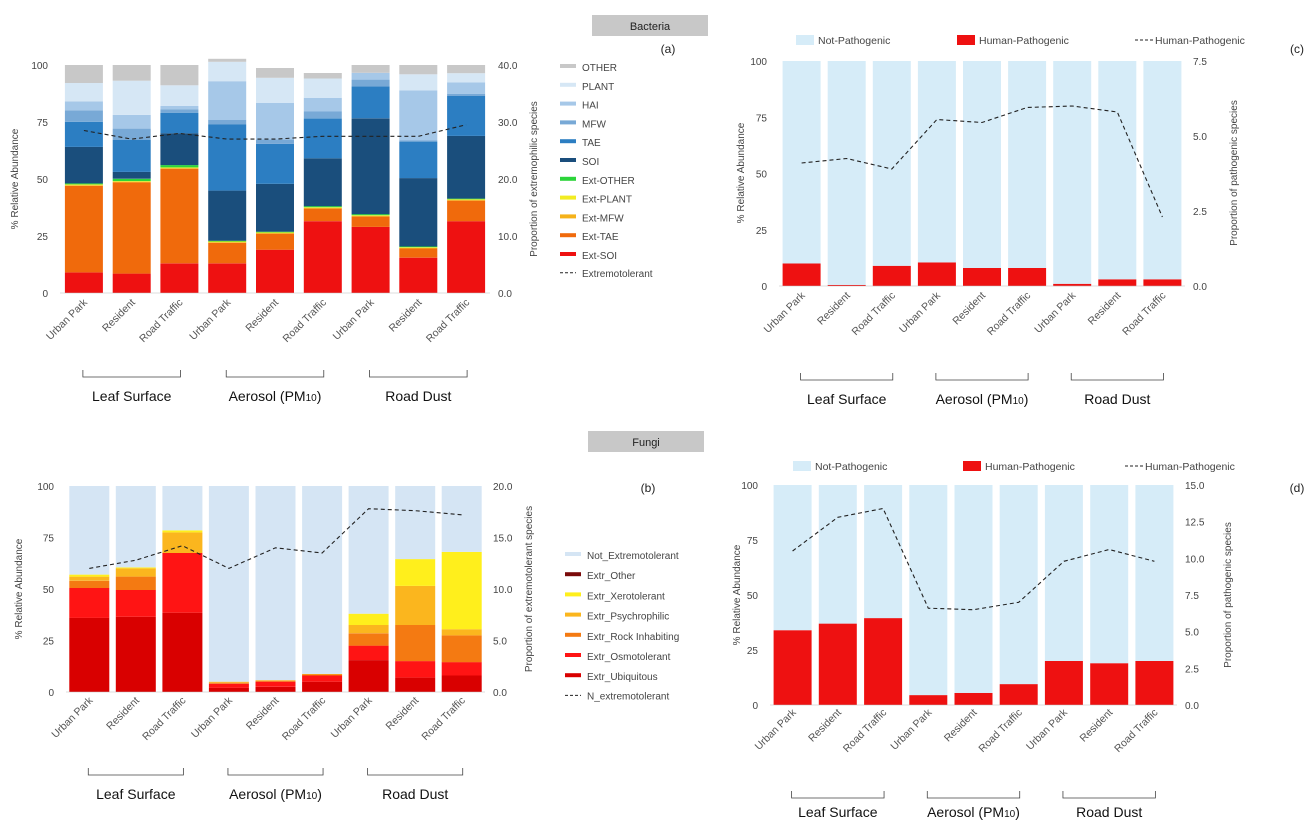 This screenshot has width=1315, height=823. What do you see at coordinates (626, 596) in the screenshot?
I see `legend-label: Extr_Xerotolerant` at bounding box center [626, 596].